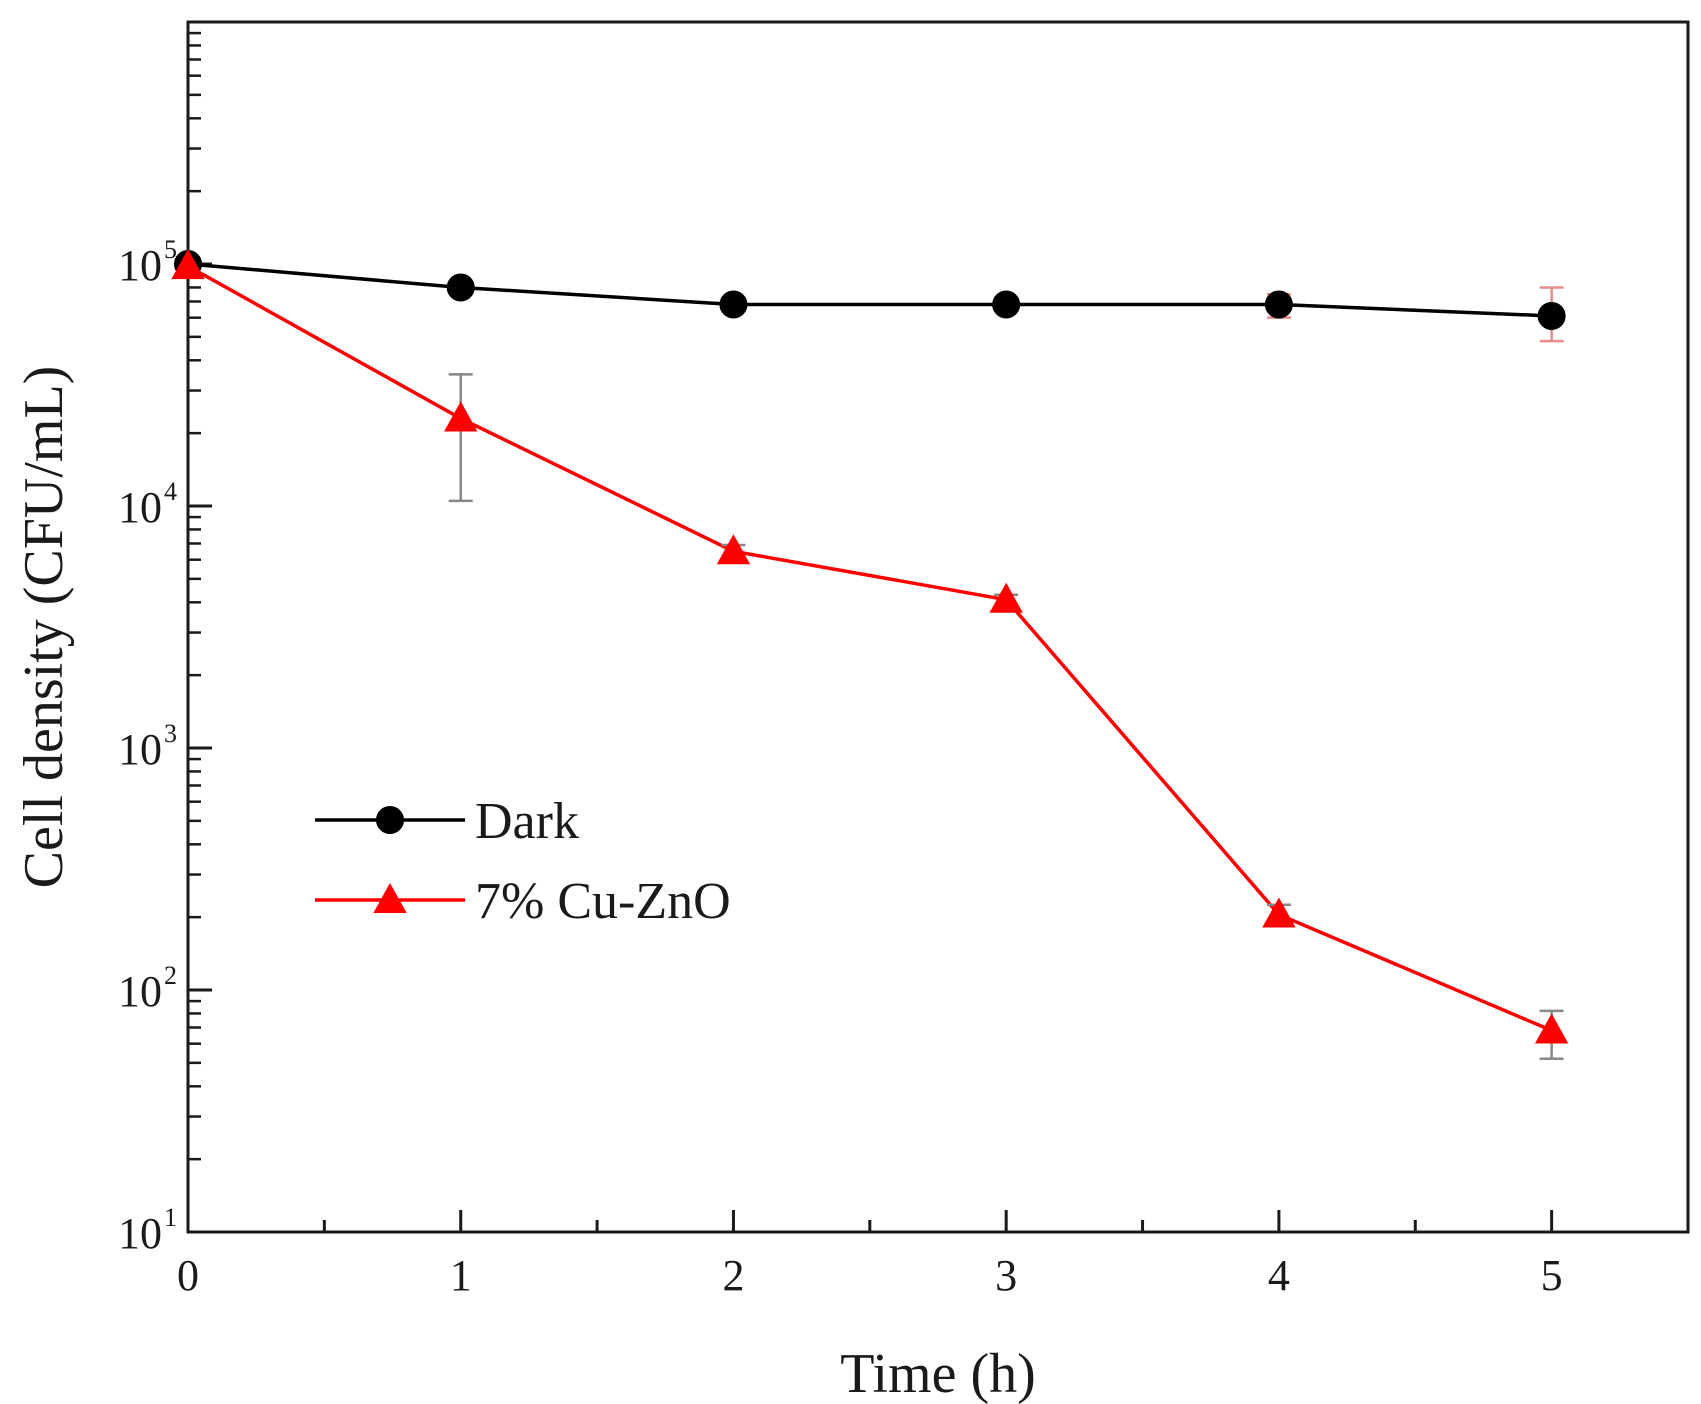 The image size is (1701, 1404). Describe the element at coordinates (527, 821) in the screenshot. I see `legend-label: Dark` at that location.